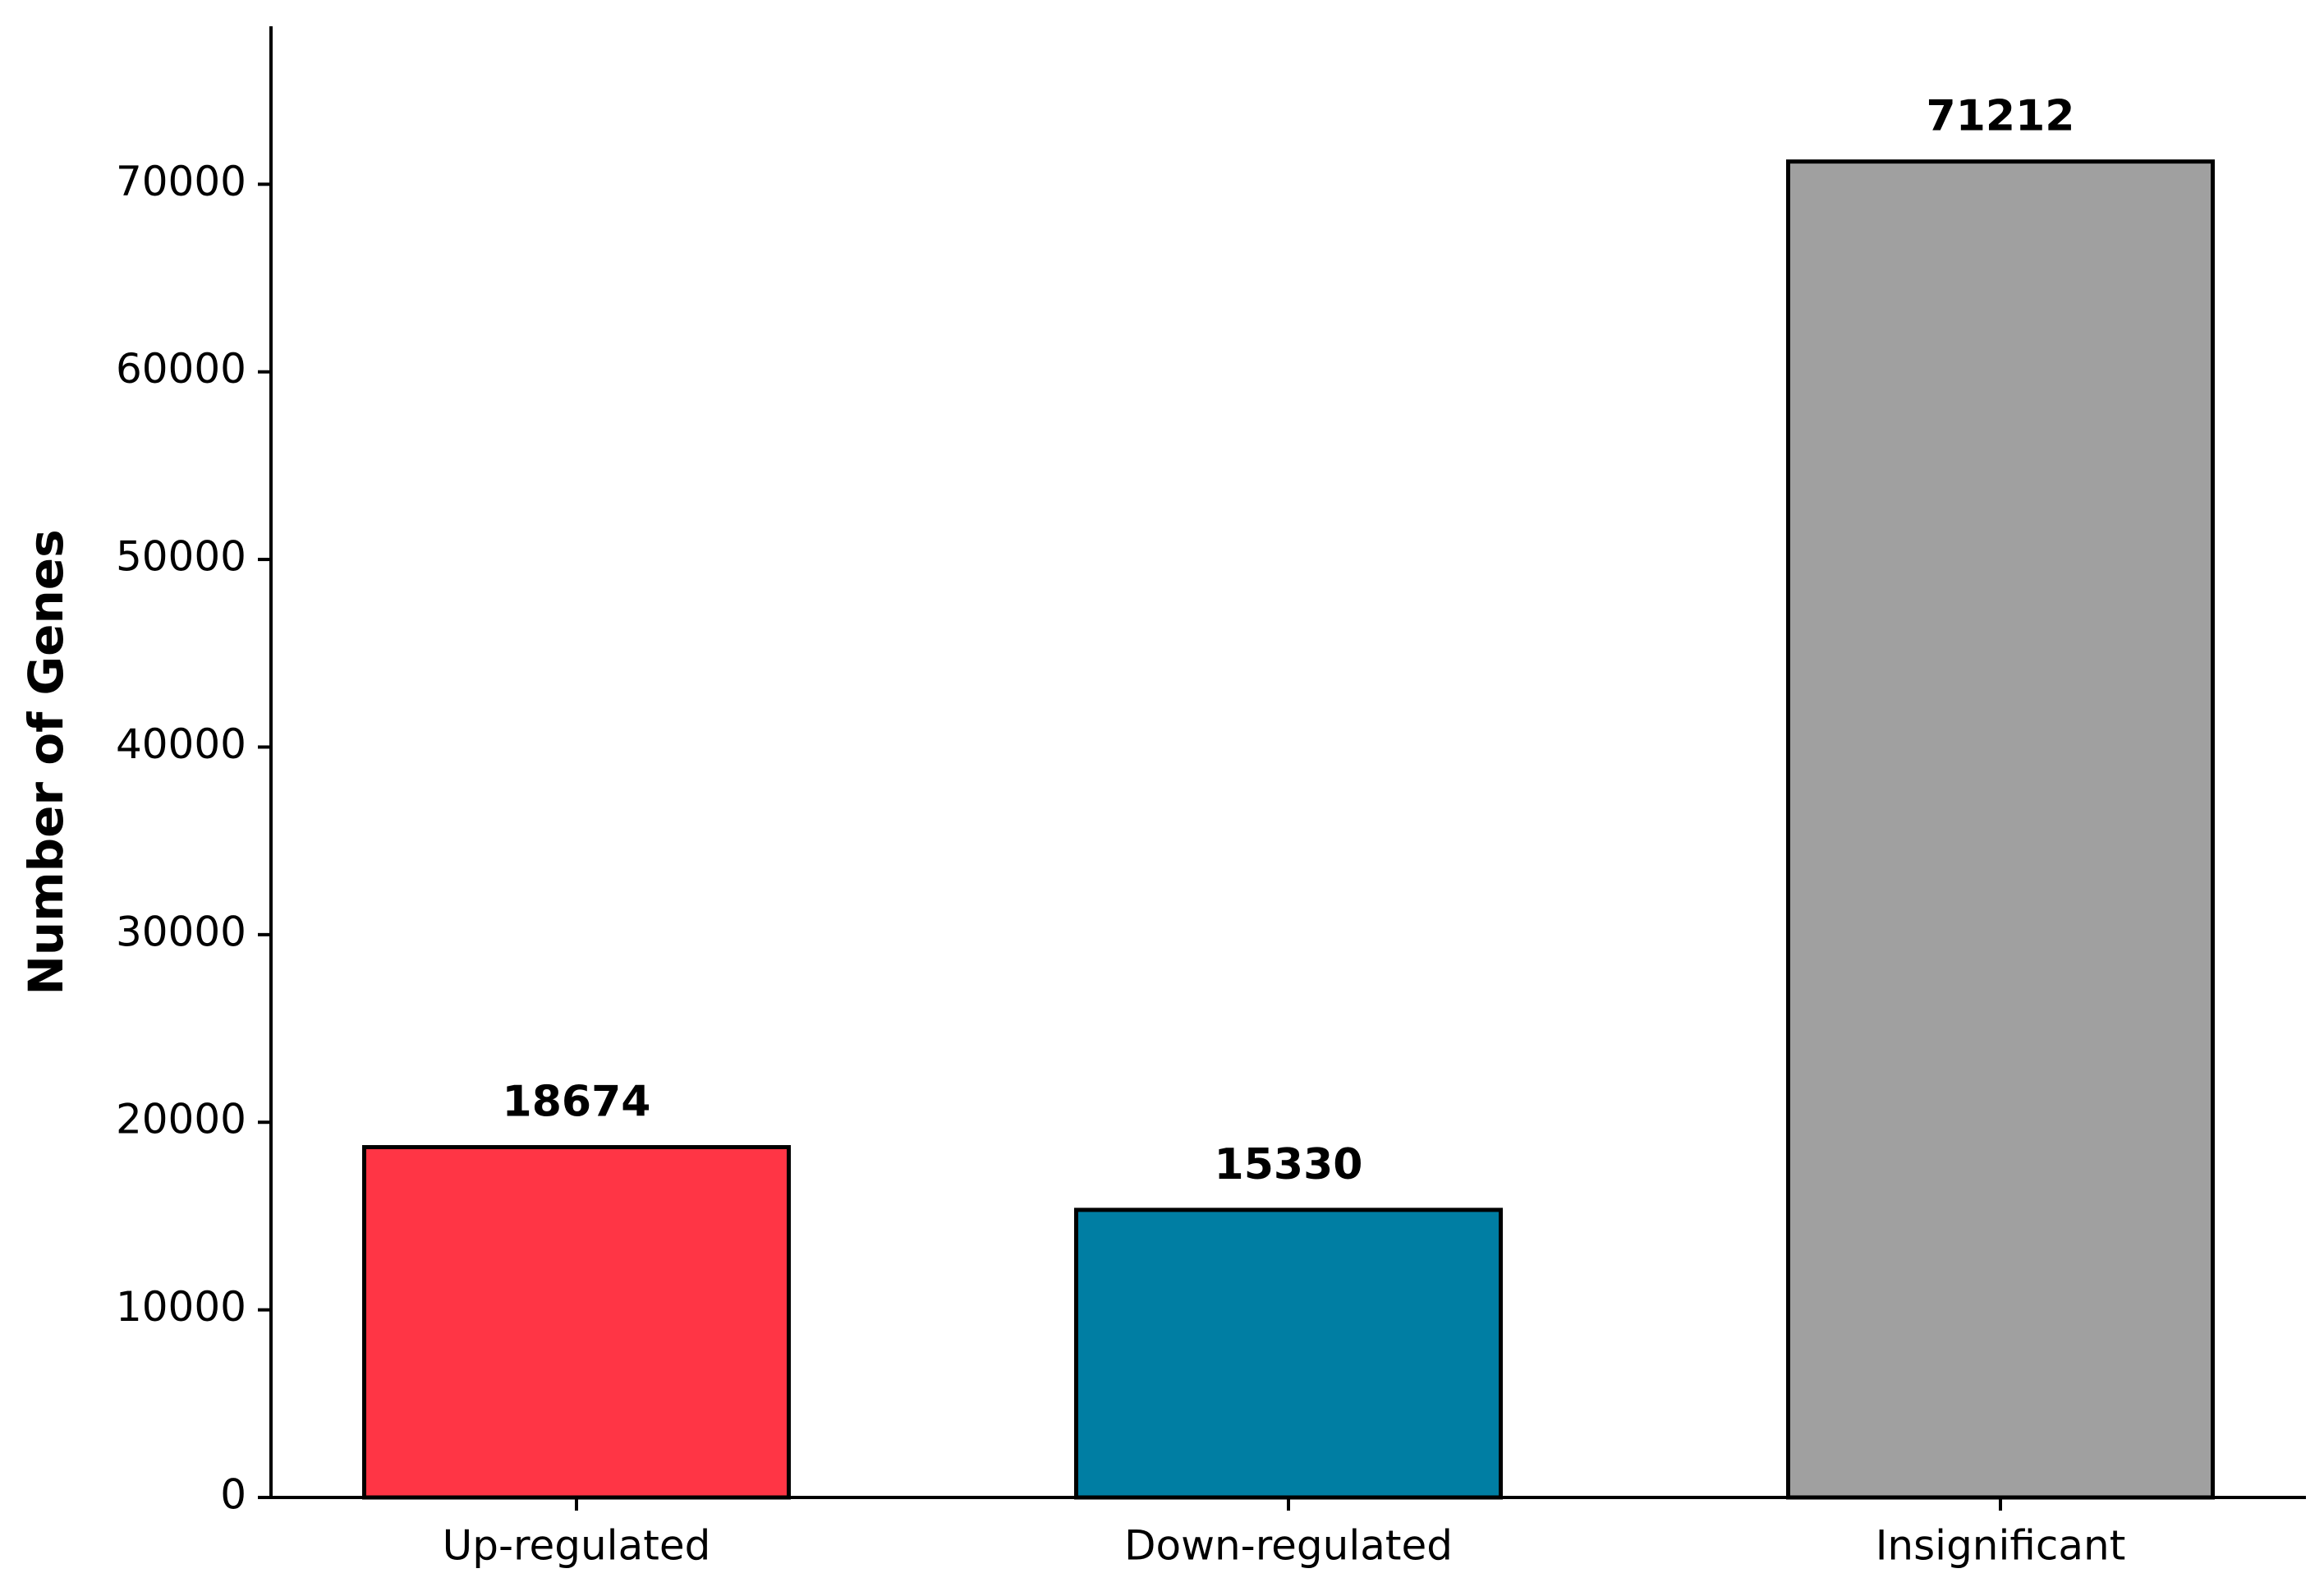  Describe the element at coordinates (181, 369) in the screenshot. I see `y-tick-label: 60000` at that location.